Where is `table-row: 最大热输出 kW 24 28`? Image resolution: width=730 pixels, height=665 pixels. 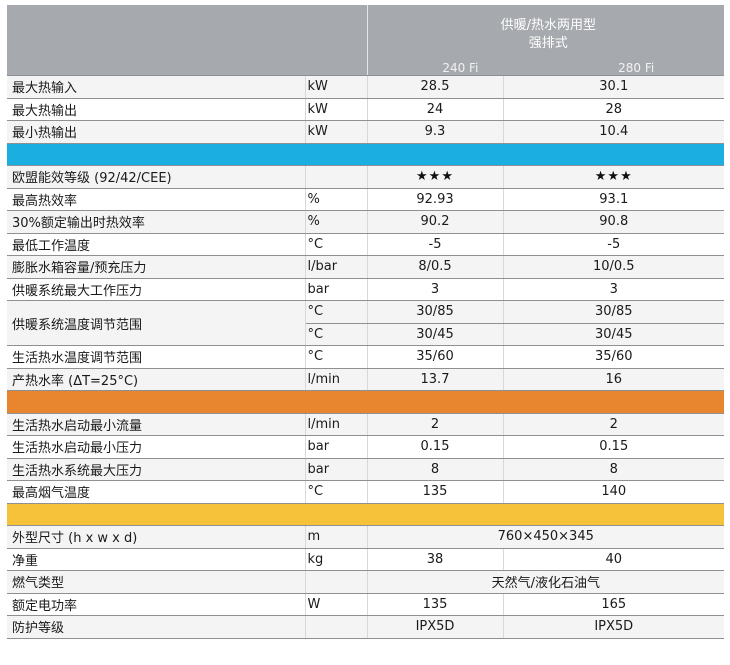 table-row: 最大热输出 kW 24 28 is located at coordinates (366, 109).